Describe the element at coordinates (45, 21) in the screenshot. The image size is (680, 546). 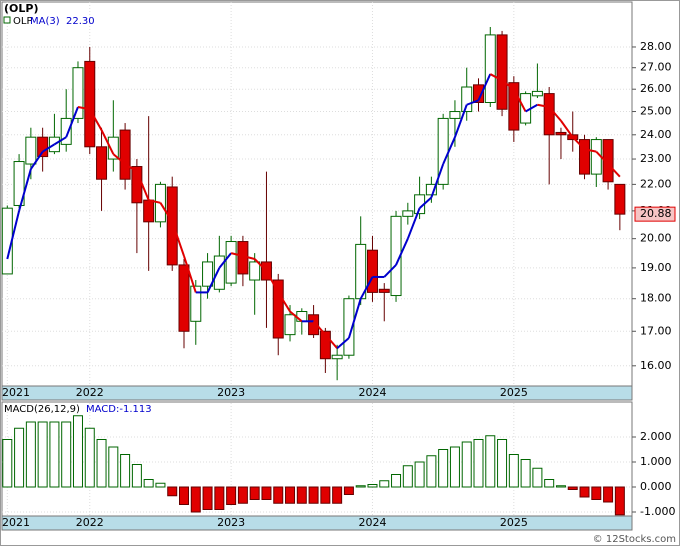
I see `legend-label: MA(3)` at that location.